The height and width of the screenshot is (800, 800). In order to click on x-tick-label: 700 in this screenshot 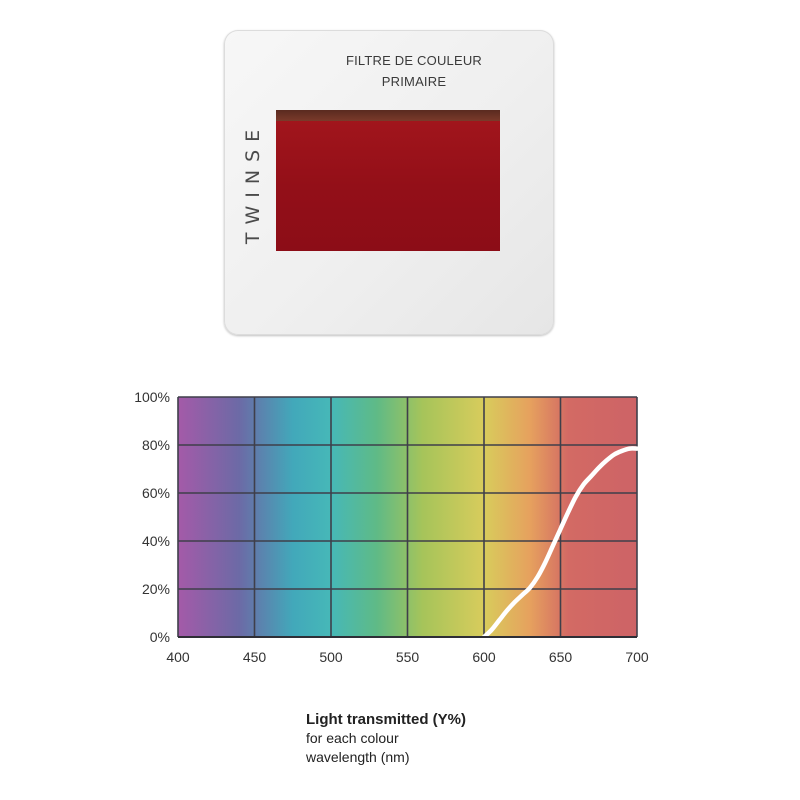, I will do `click(637, 657)`.